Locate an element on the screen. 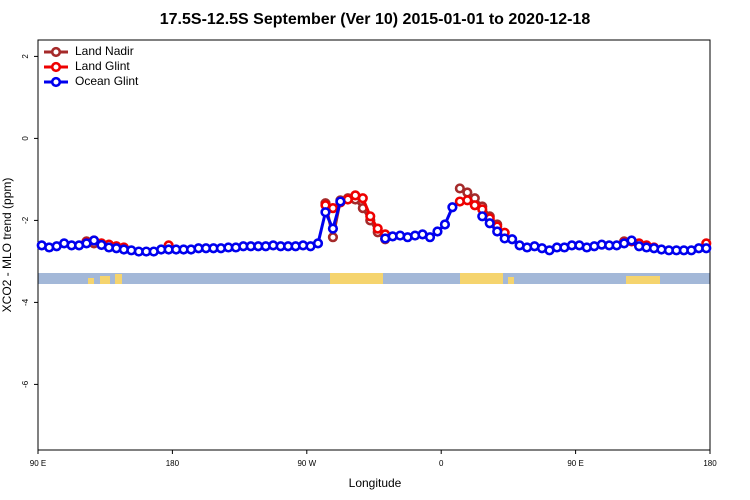 The image size is (750, 500). legend-label: Ocean Glint is located at coordinates (107, 81).